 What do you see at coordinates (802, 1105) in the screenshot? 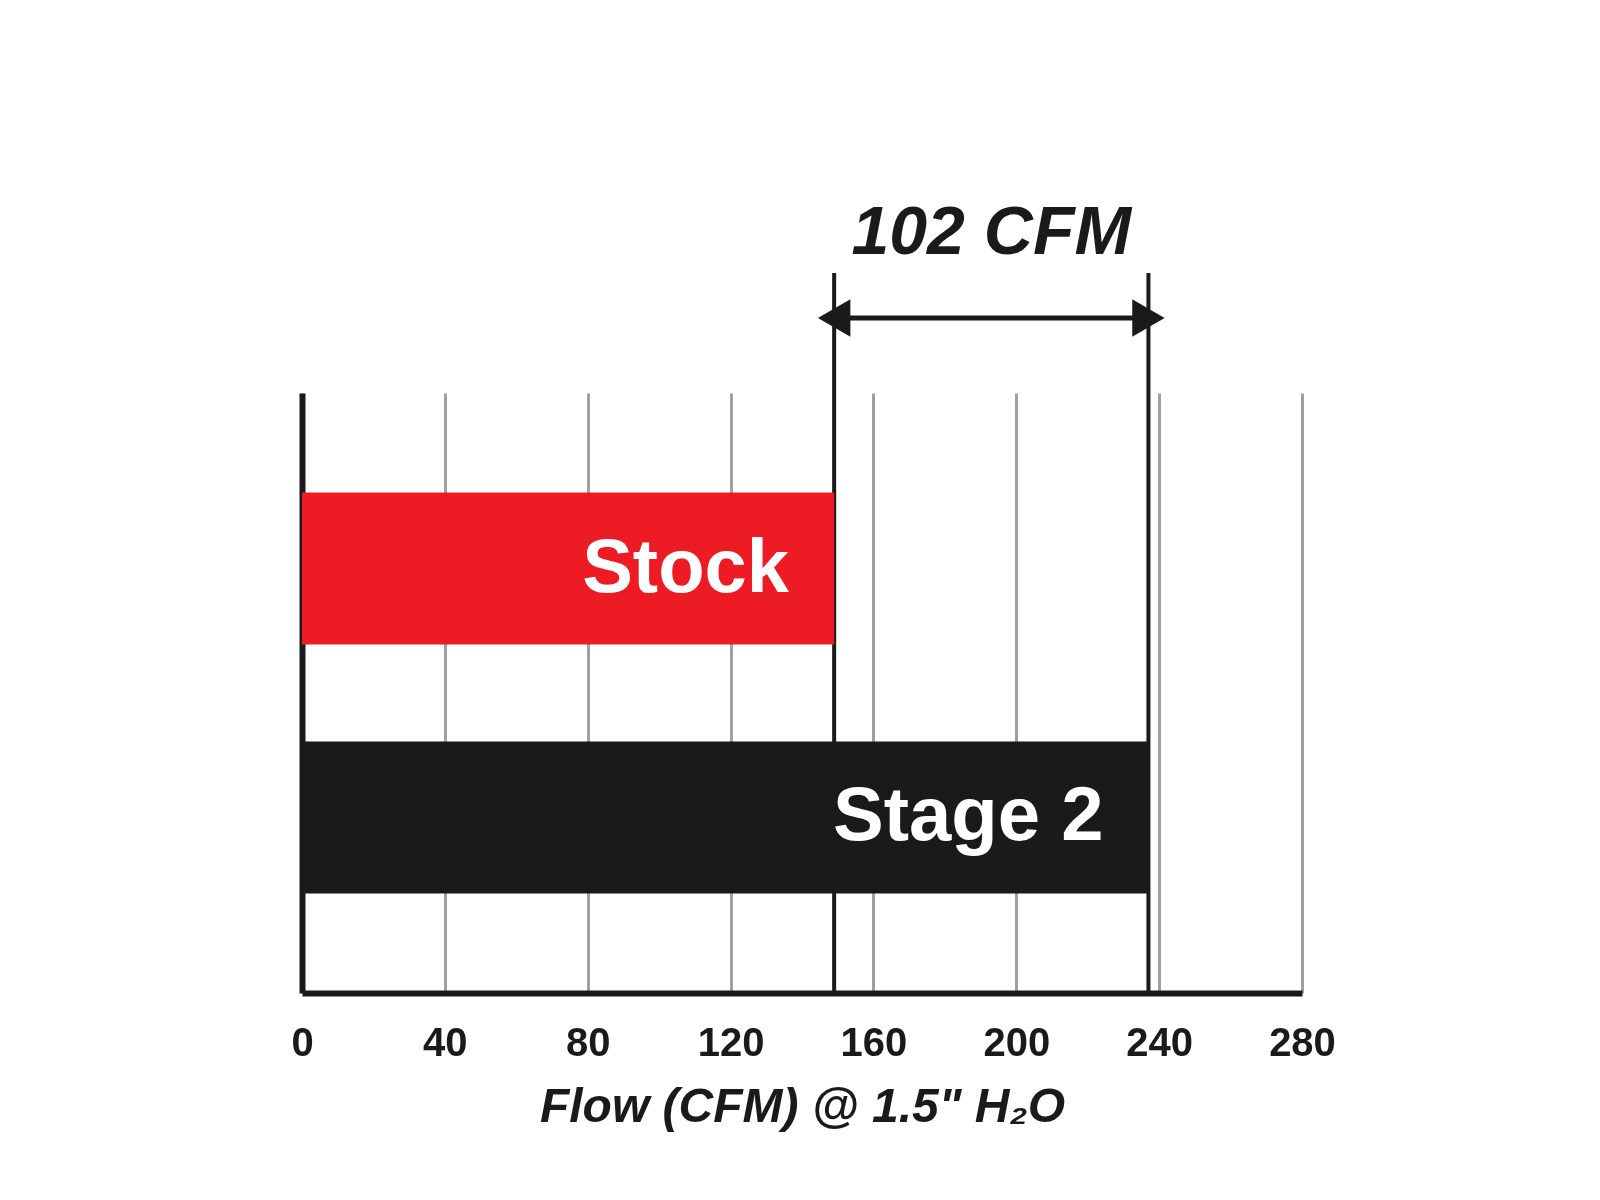
I see `x-axis-title: Flow (CFM) @ 1.5" H₂O` at bounding box center [802, 1105].